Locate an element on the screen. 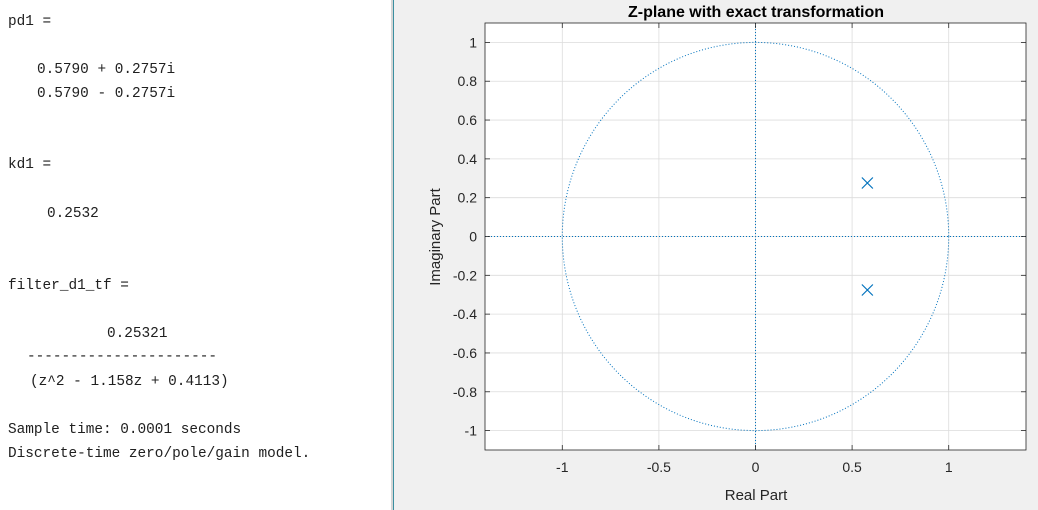 This screenshot has height=510, width=1038. x-tick-label: 0 is located at coordinates (756, 467).